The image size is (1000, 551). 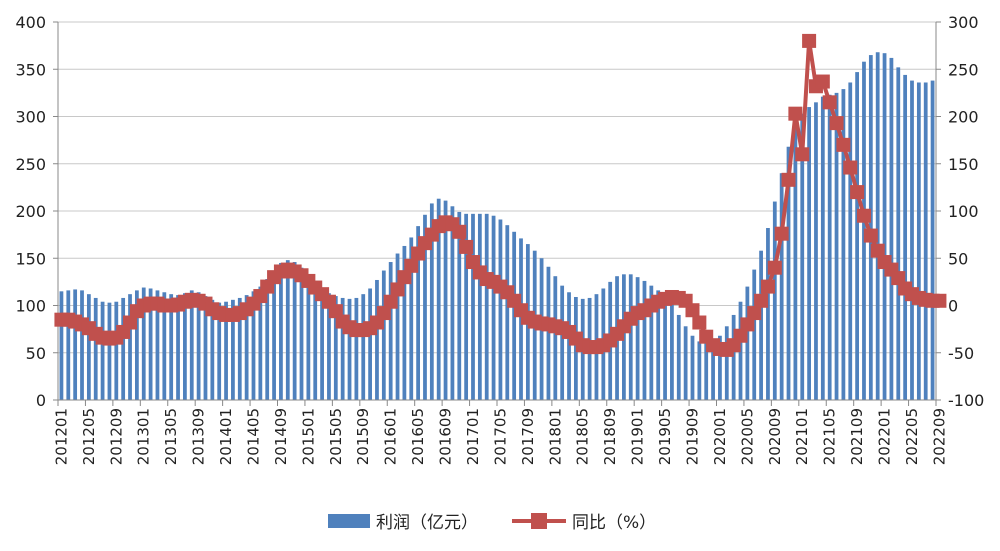 I want to click on x-tick-label: 201501, so click(x=308, y=436).